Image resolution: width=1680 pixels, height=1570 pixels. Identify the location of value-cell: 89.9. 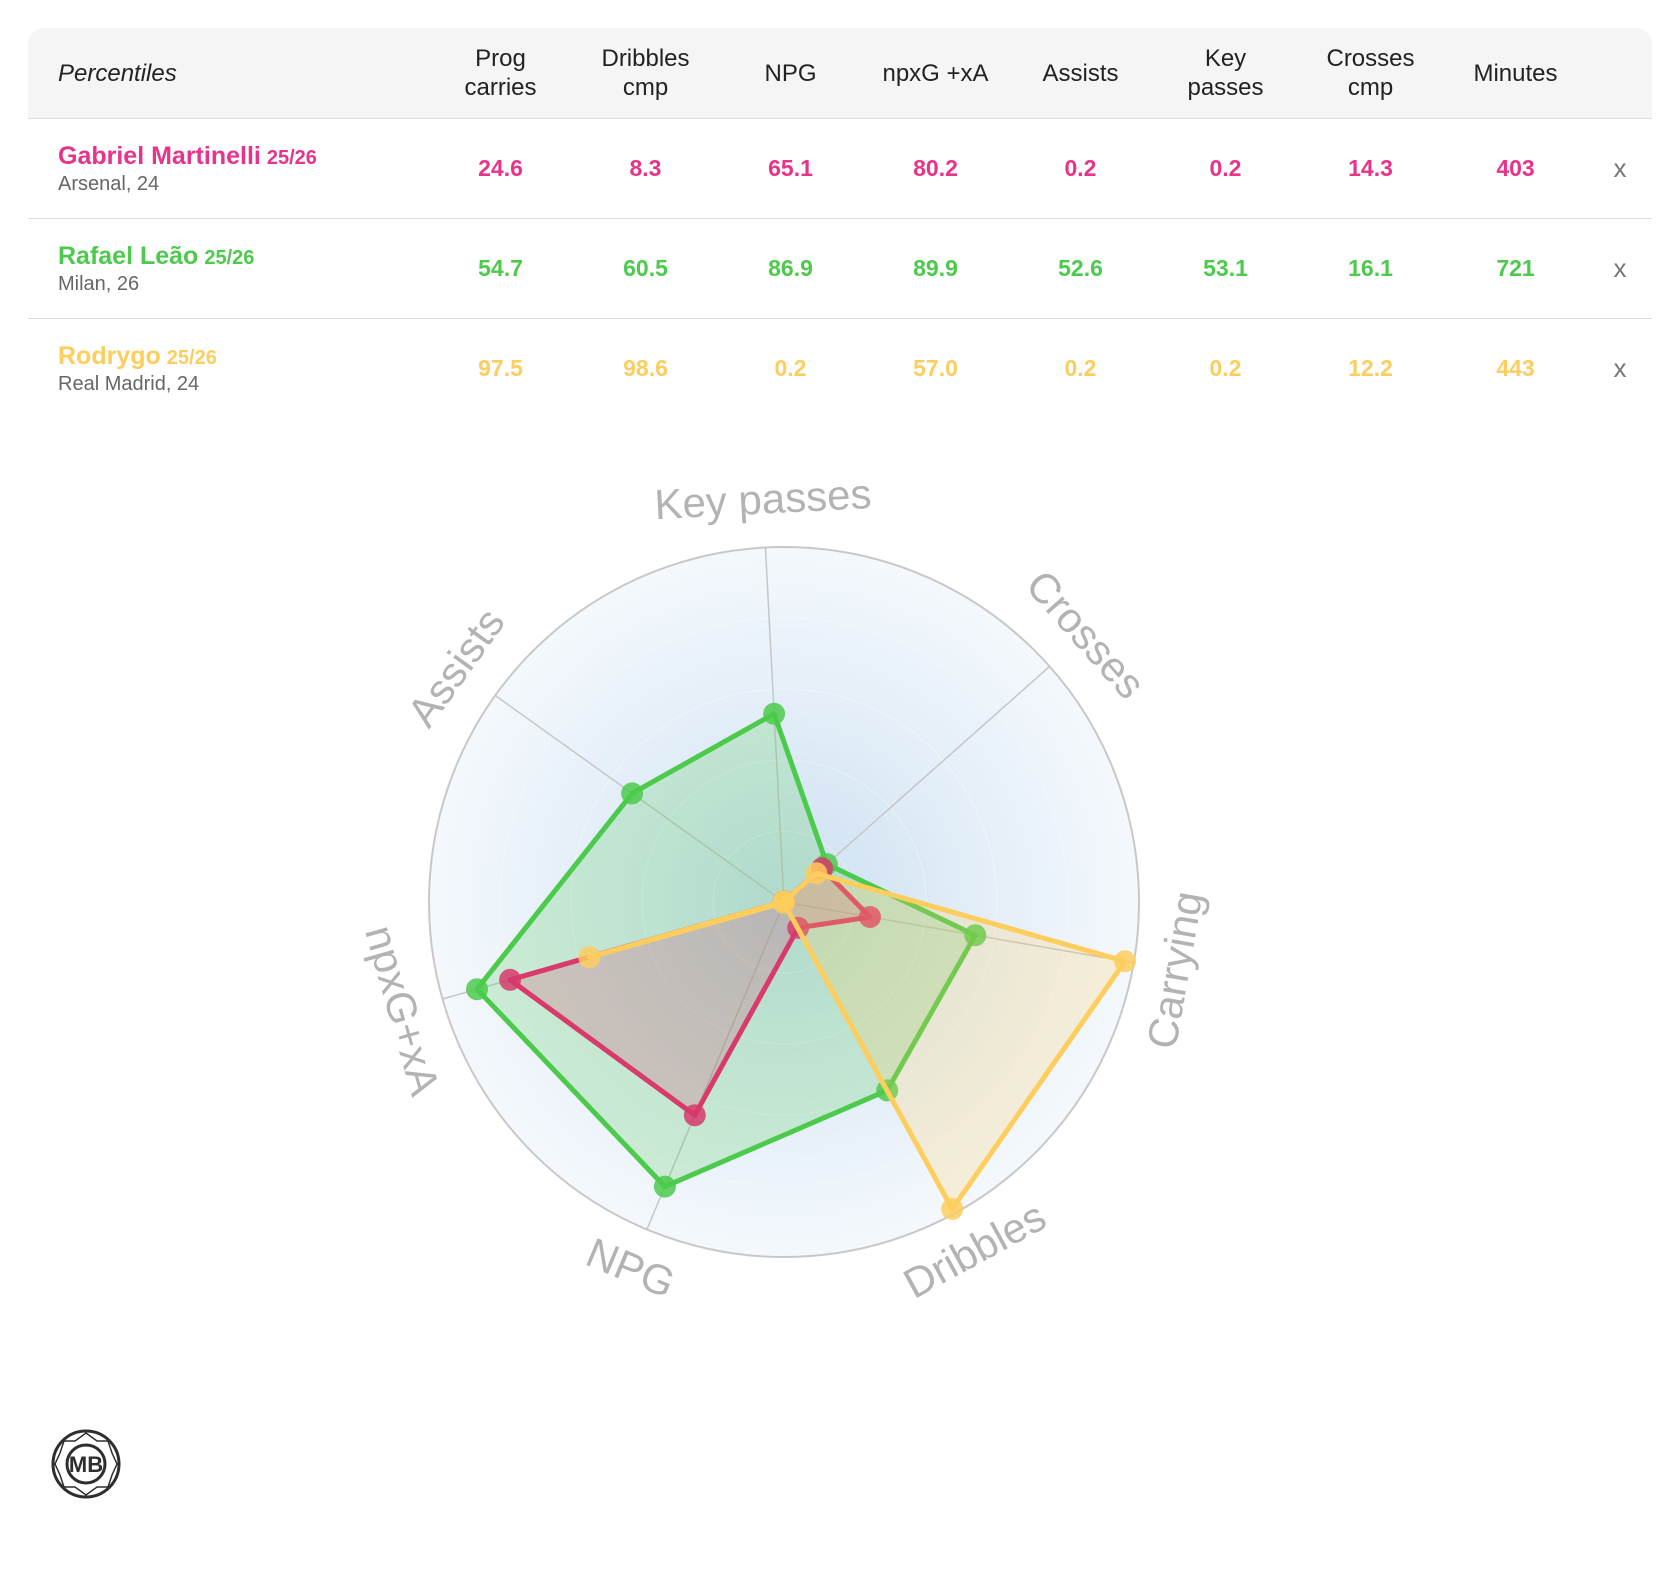
(935, 268).